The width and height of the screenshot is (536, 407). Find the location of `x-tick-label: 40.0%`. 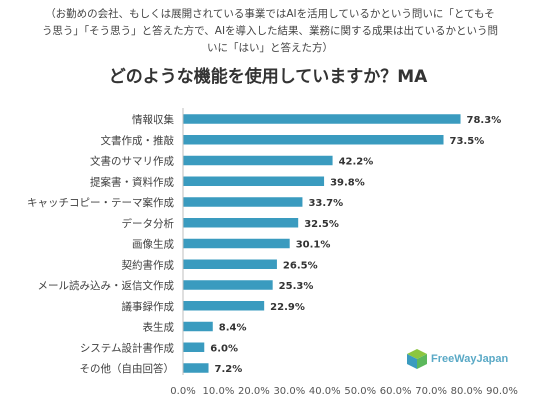

x-tick-label: 40.0% is located at coordinates (325, 391).